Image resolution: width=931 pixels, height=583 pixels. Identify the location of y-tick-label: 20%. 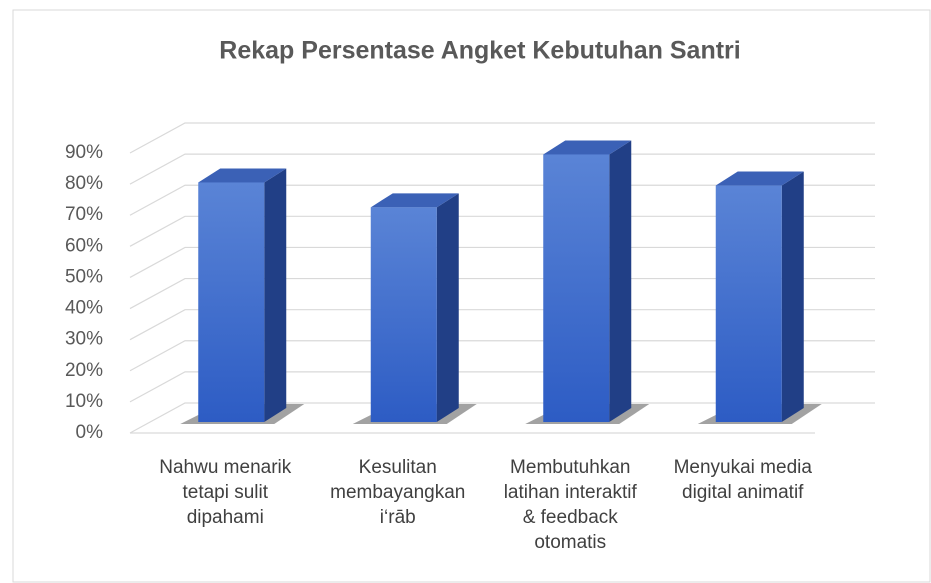
(84, 370).